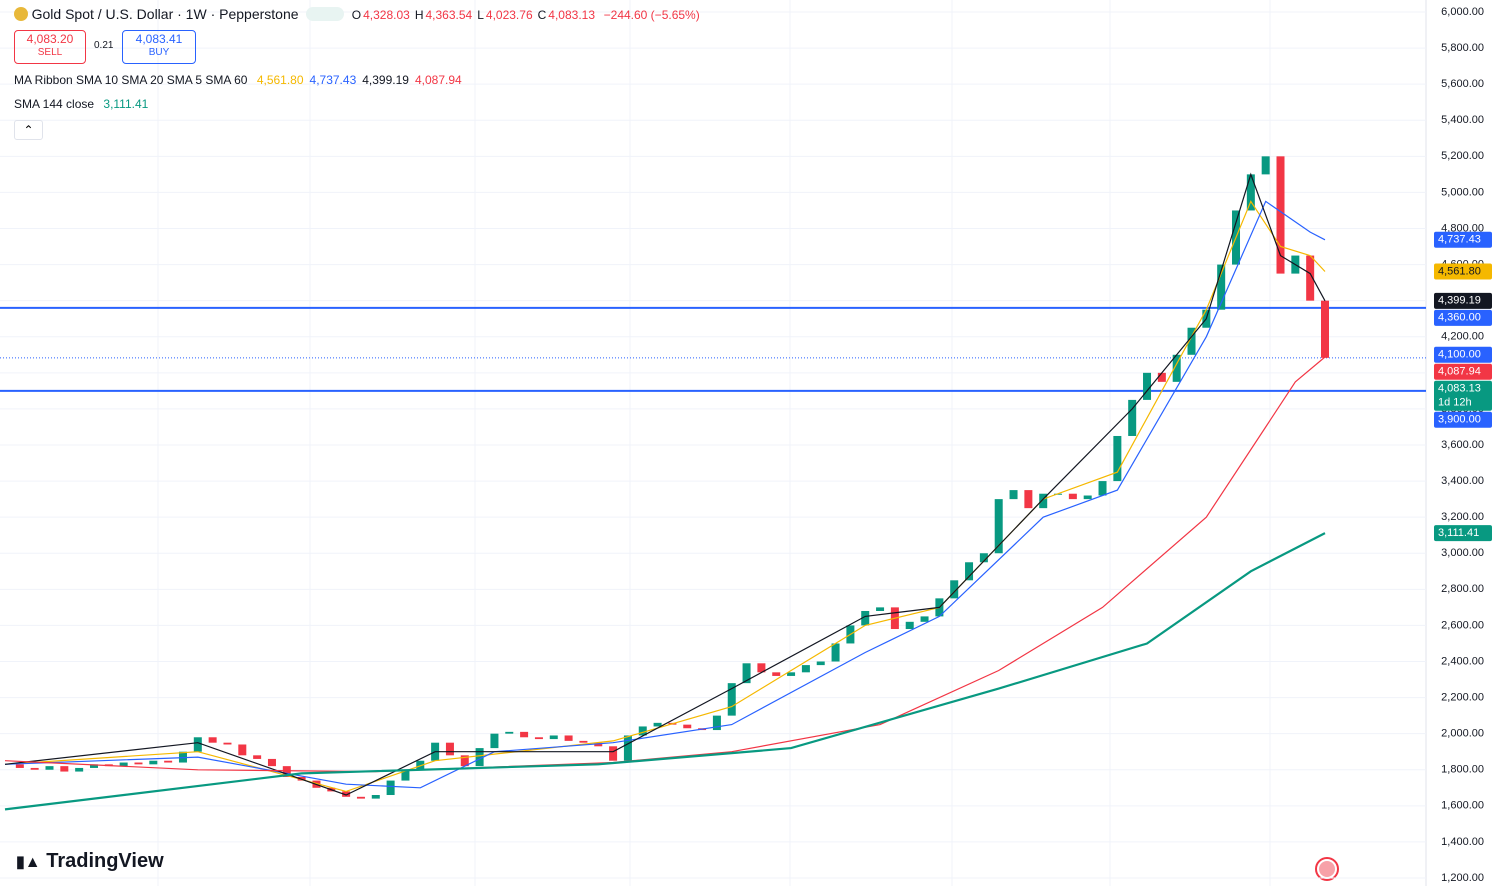 This screenshot has height=886, width=1492. Describe the element at coordinates (542, 15) in the screenshot. I see `ohlc-key: C` at that location.